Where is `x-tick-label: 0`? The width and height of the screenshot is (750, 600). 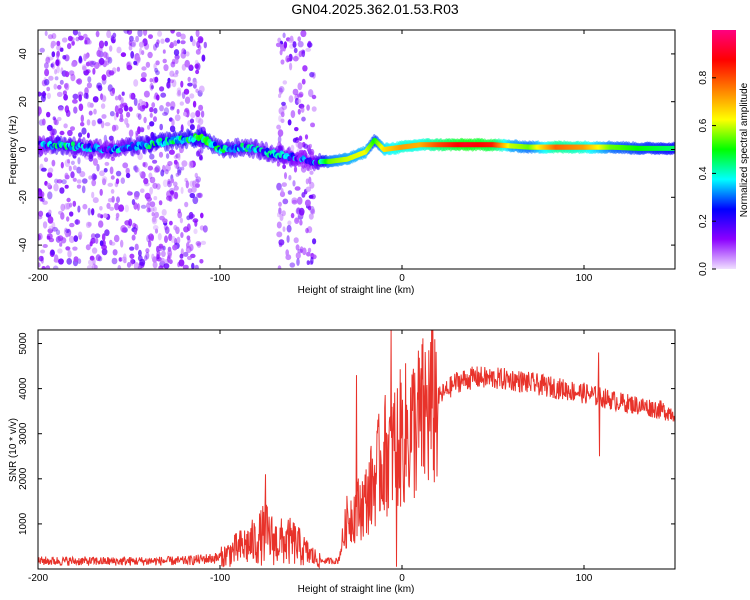 x-tick-label: 0 is located at coordinates (402, 578).